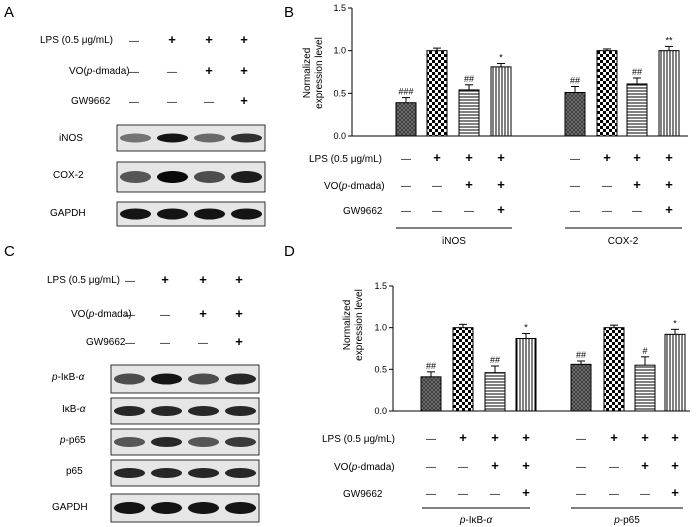 This screenshot has height=527, width=700. I want to click on panel-a-lps-lane4-plus: +, so click(244, 39).